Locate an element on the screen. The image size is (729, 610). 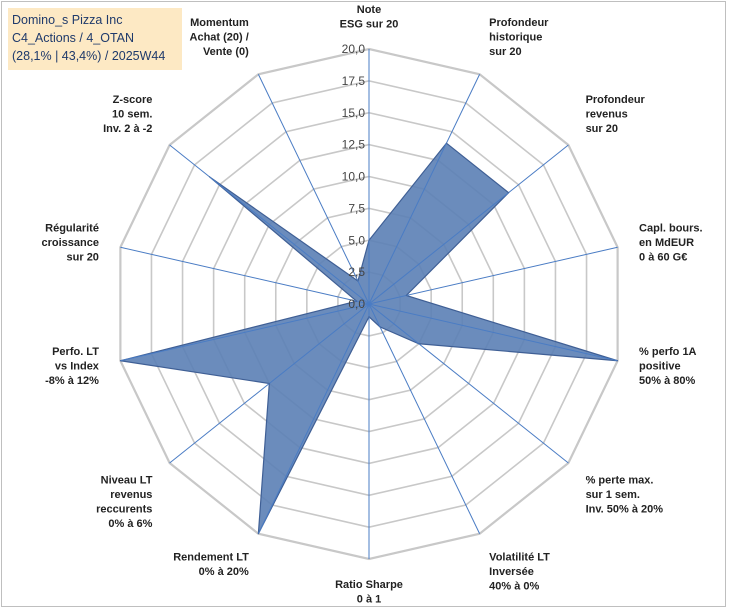
axis-label: Perfo. LT vs Index -8% à 12% is located at coordinates (72, 366).